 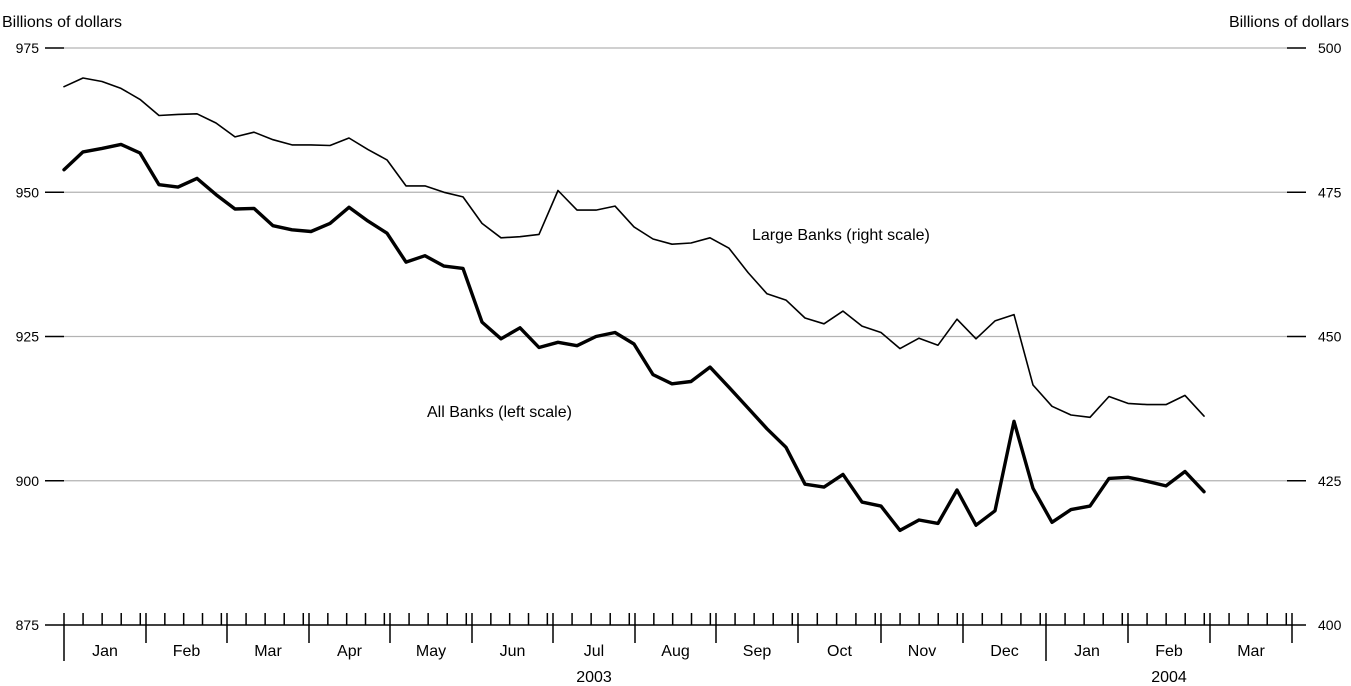 I want to click on left-tick-label: 875, so click(x=28, y=625).